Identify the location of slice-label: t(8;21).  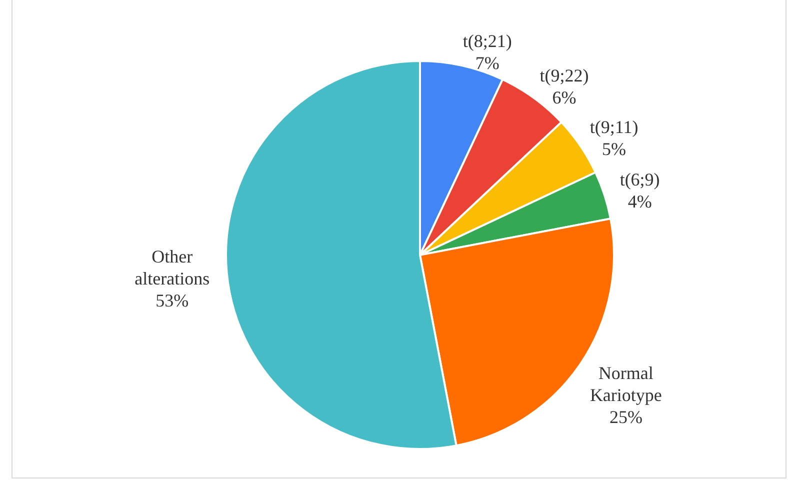
(487, 41).